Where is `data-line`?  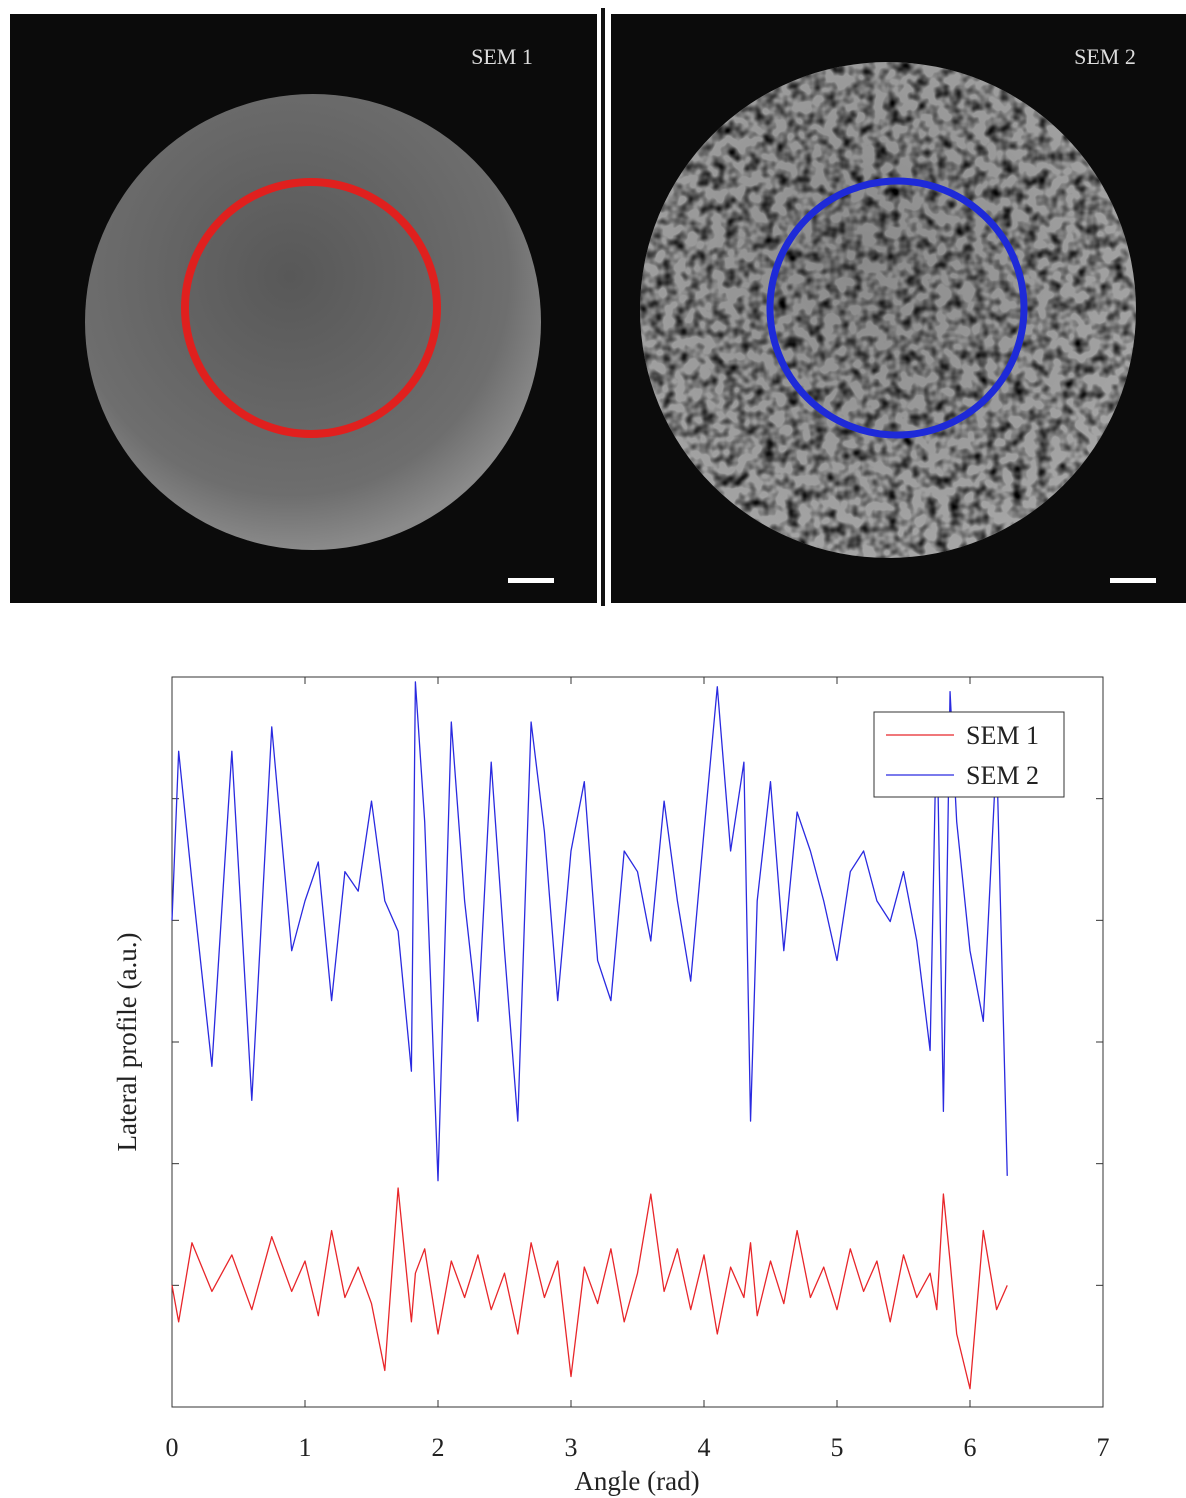
data-line is located at coordinates (589, 1288).